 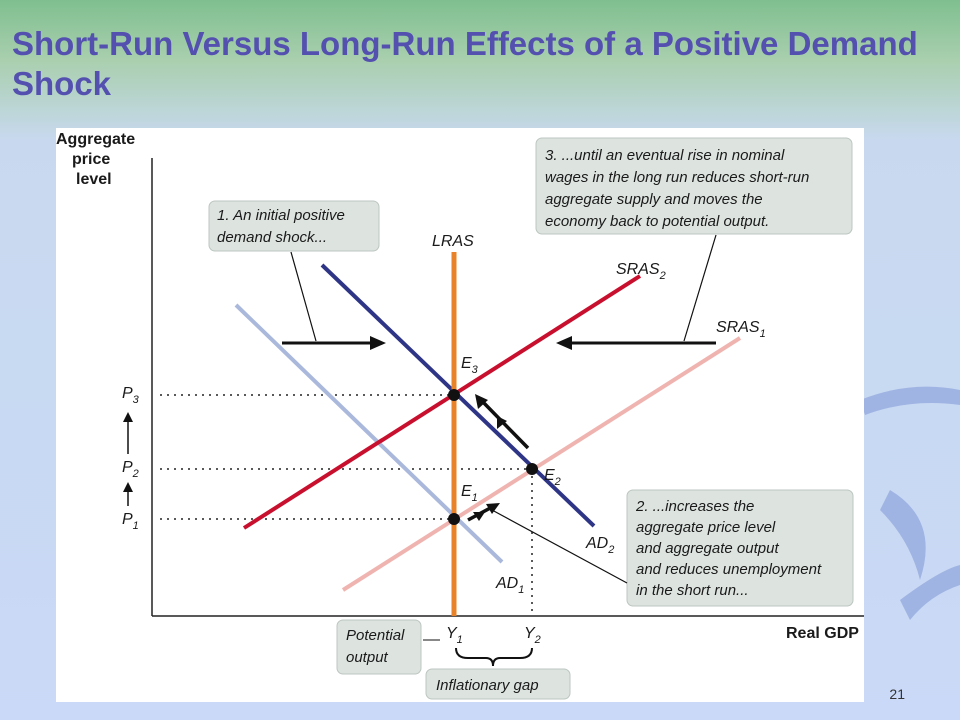 What do you see at coordinates (281, 215) in the screenshot?
I see `svg-text: 1. An initial positive` at bounding box center [281, 215].